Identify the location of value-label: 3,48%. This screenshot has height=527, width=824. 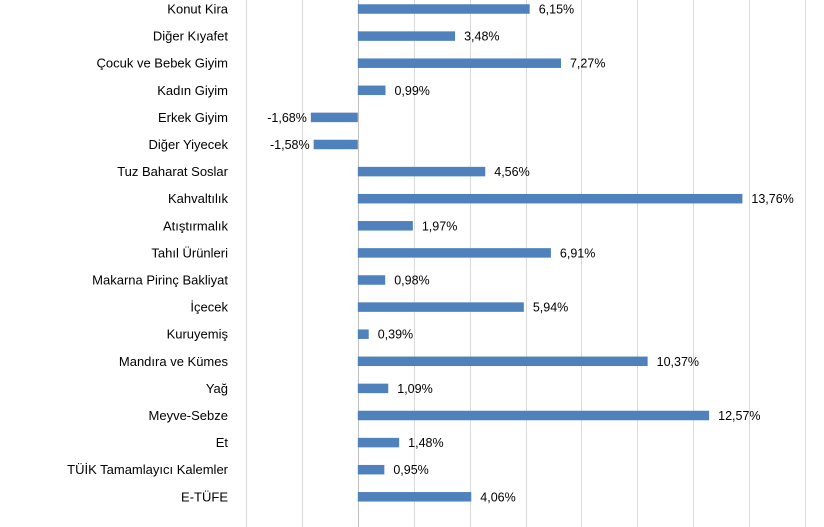
(481, 37).